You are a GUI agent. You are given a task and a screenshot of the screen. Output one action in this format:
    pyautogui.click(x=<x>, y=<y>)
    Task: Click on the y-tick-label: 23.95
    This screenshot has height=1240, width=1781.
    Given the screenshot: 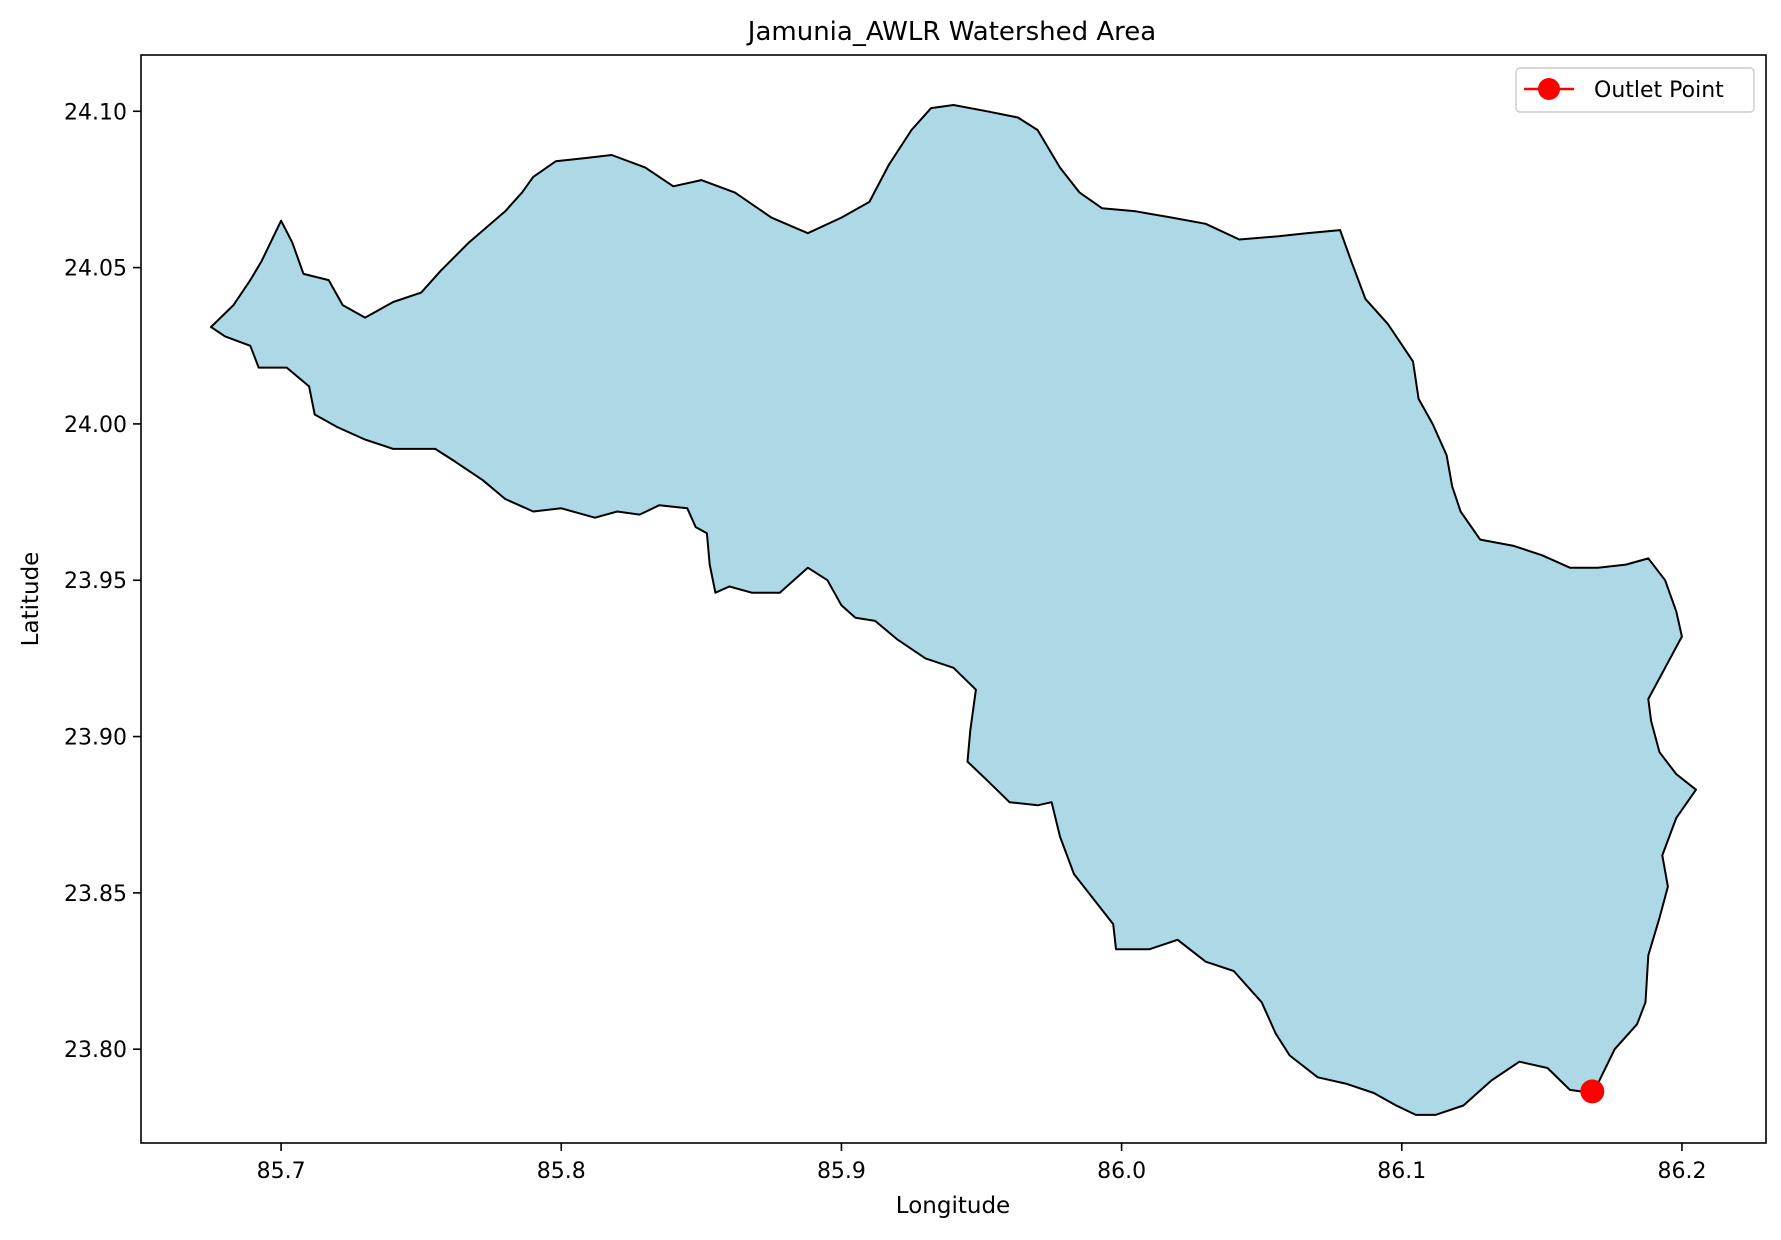 What is the action you would take?
    pyautogui.click(x=95, y=581)
    